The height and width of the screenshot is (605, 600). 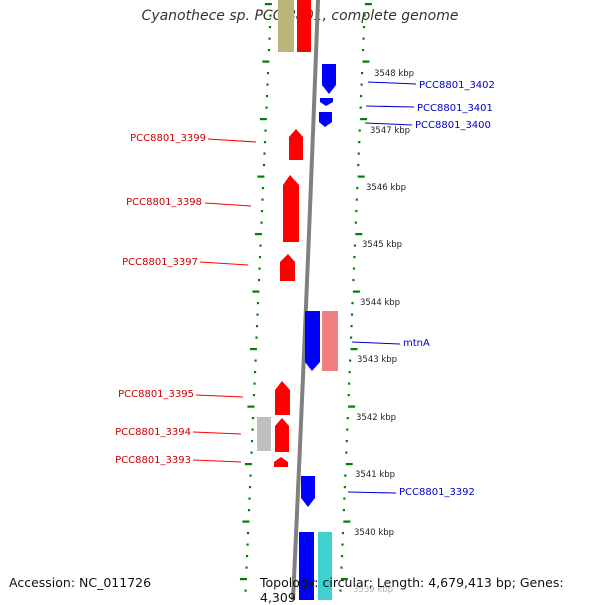 What do you see at coordinates (394, 74) in the screenshot?
I see `scale-label-3548: 3548 kbp` at bounding box center [394, 74].